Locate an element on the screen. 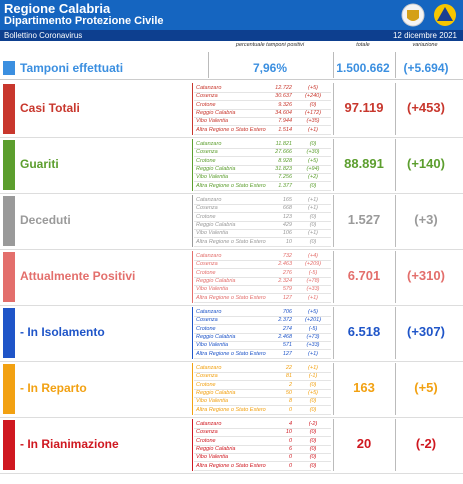 The width and height of the screenshot is (463, 484). section-total: 6.518 is located at coordinates (364, 331).